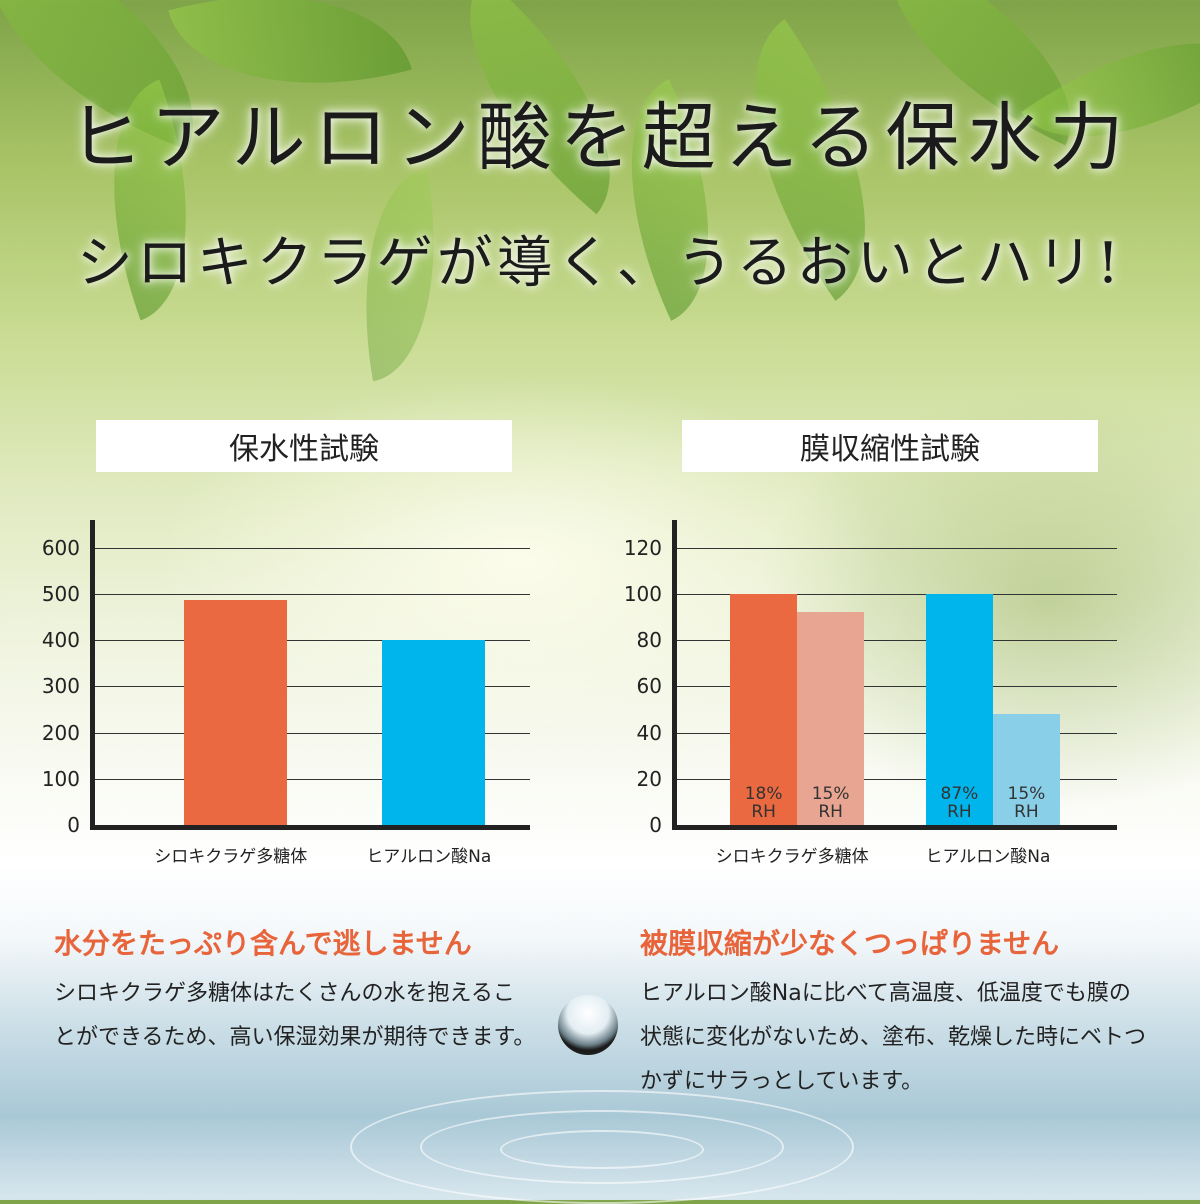 The image size is (1200, 1204). Describe the element at coordinates (959, 709) in the screenshot. I see `bar-hyaluronic-high-rh: 87% RH` at that location.